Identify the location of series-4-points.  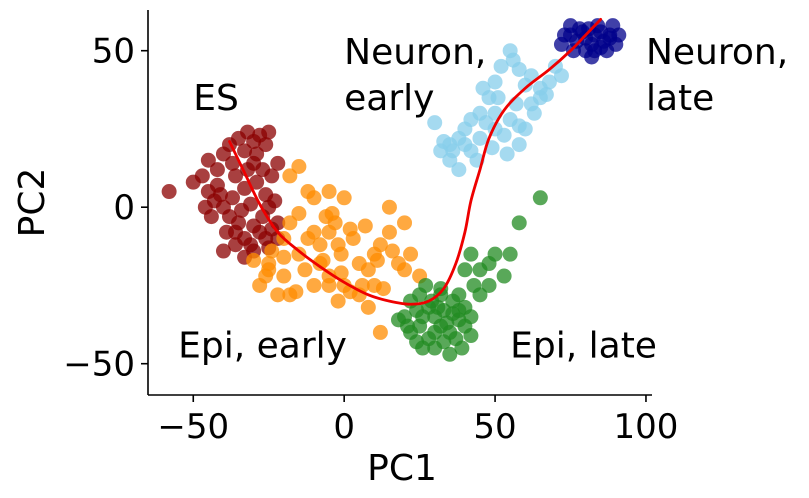
(590, 41).